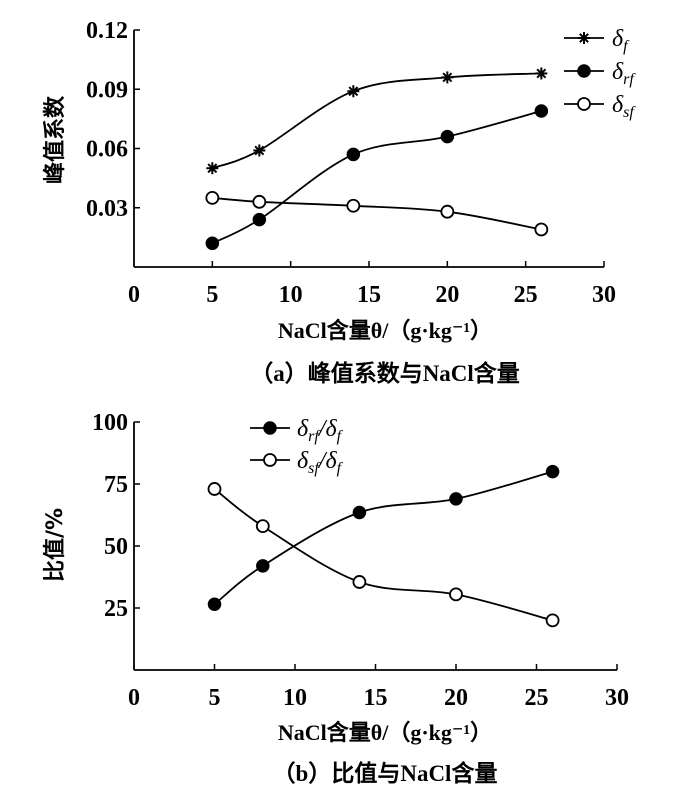 Image resolution: width=697 pixels, height=804 pixels. What do you see at coordinates (621, 40) in the screenshot?
I see `legend-label: δf` at bounding box center [621, 40].